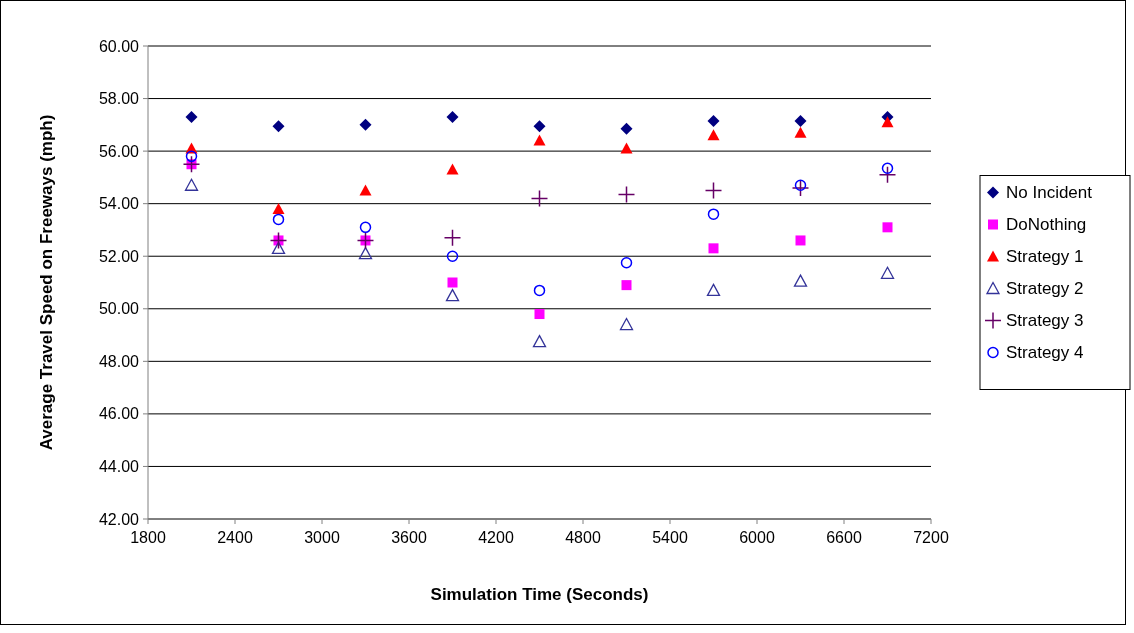  I want to click on legend-label: Strategy 1, so click(1045, 257).